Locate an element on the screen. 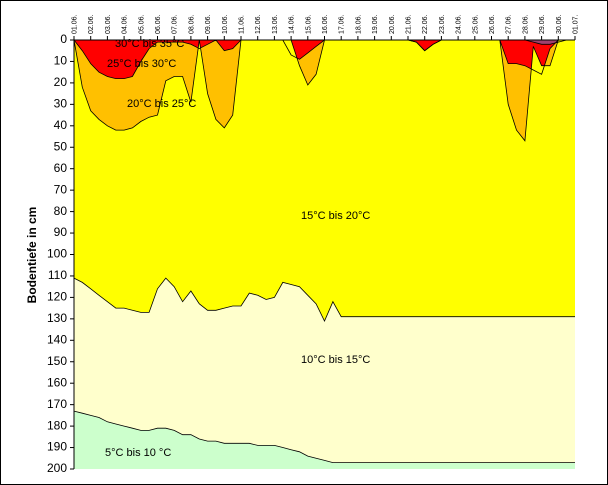  x-tick-label: 29.06. is located at coordinates (542, 24).